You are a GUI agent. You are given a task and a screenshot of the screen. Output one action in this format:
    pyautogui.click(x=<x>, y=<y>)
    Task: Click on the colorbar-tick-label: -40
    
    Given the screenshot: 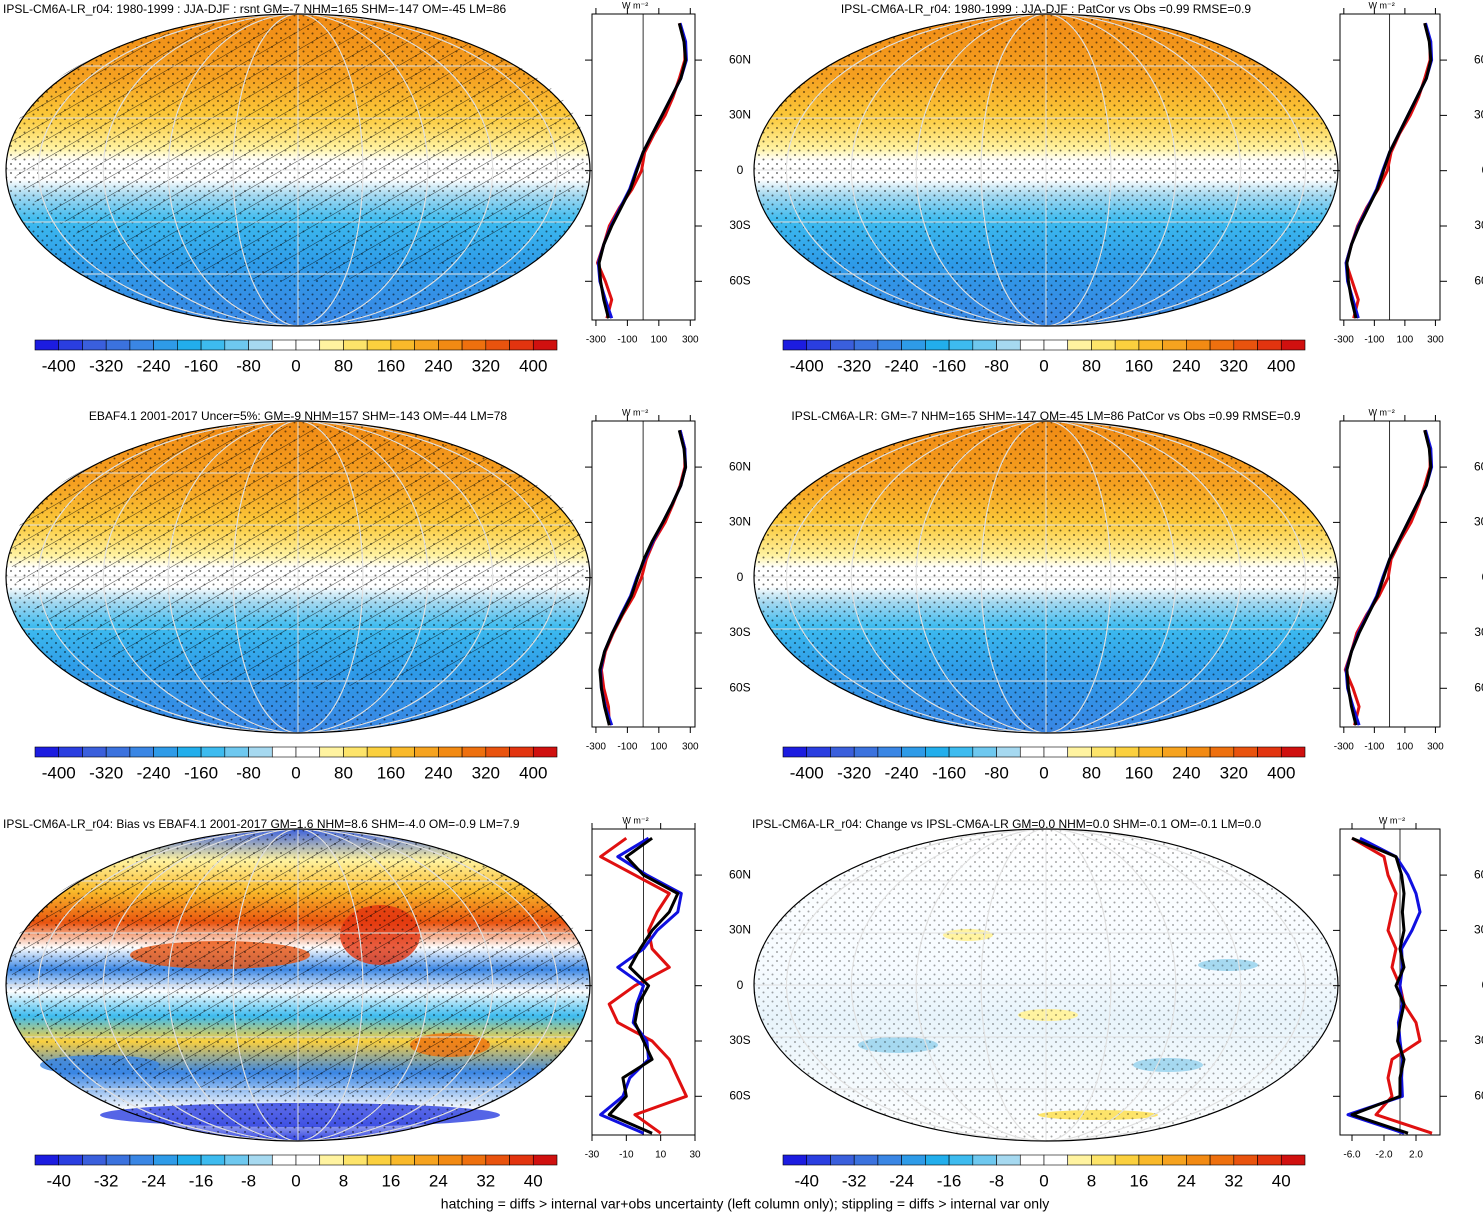 What is the action you would take?
    pyautogui.click(x=806, y=1180)
    